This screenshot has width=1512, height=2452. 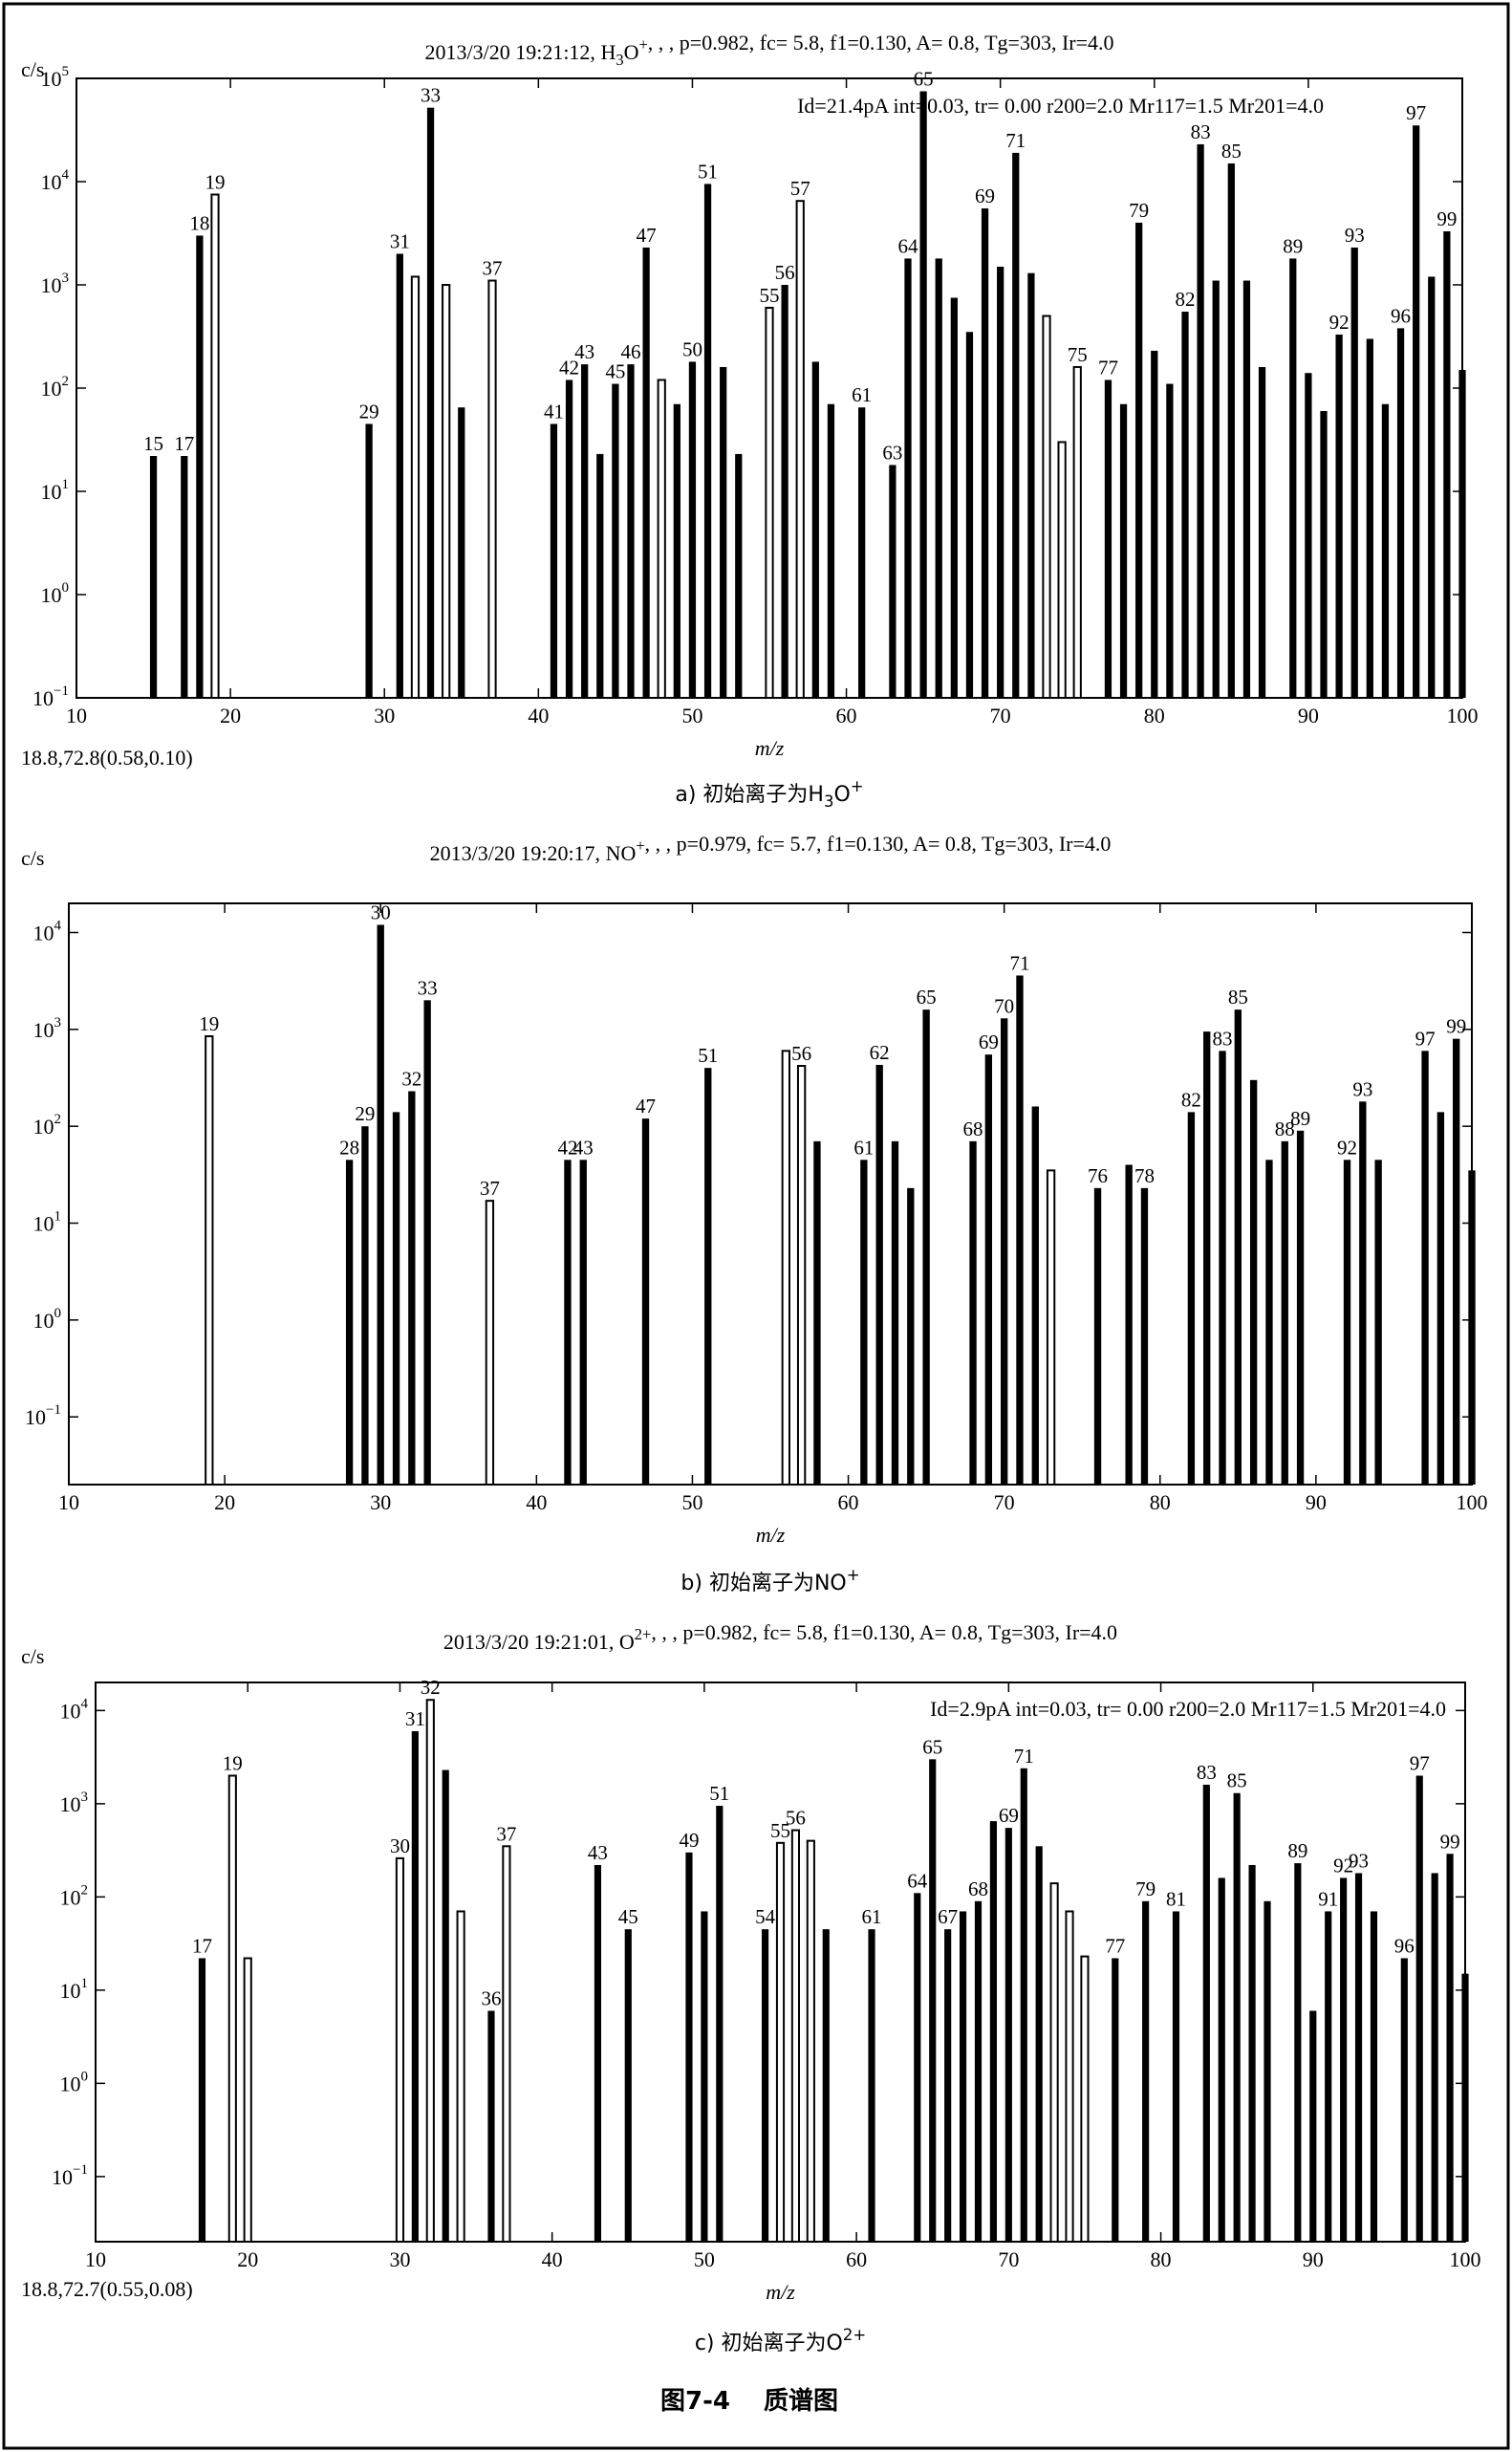 What do you see at coordinates (1145, 1888) in the screenshot?
I see `bar-label: 79` at bounding box center [1145, 1888].